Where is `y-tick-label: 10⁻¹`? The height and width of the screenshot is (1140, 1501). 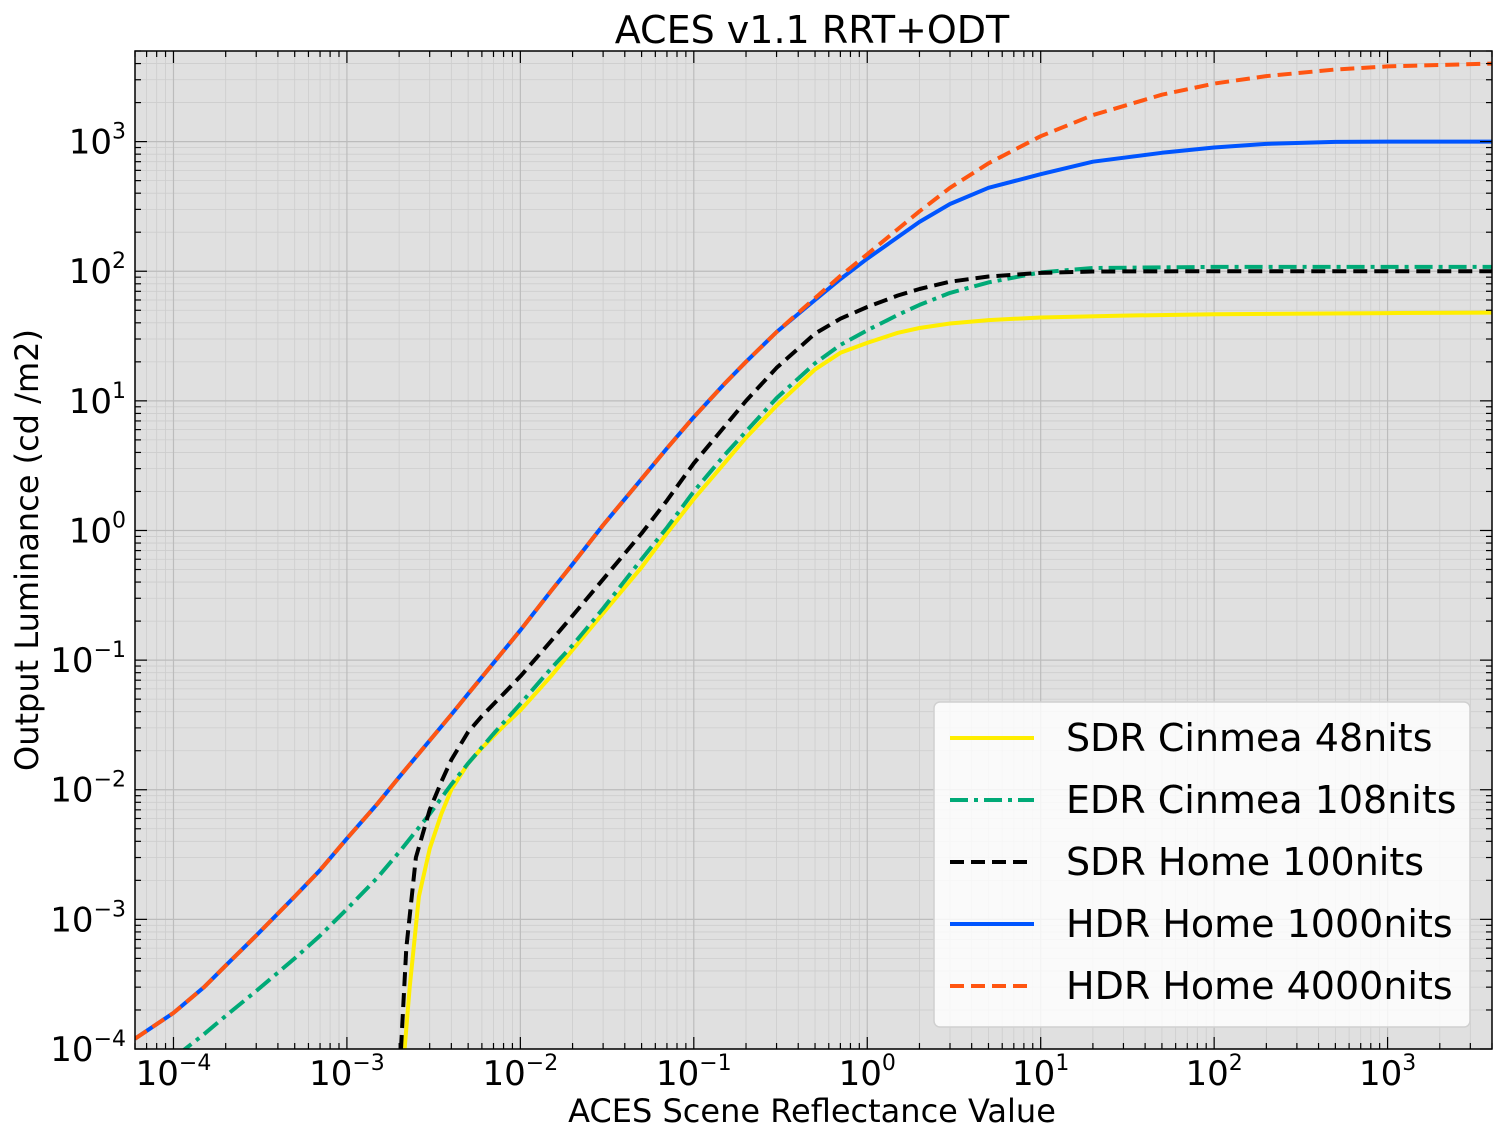
y-tick-label: 10⁻¹ is located at coordinates (88, 659).